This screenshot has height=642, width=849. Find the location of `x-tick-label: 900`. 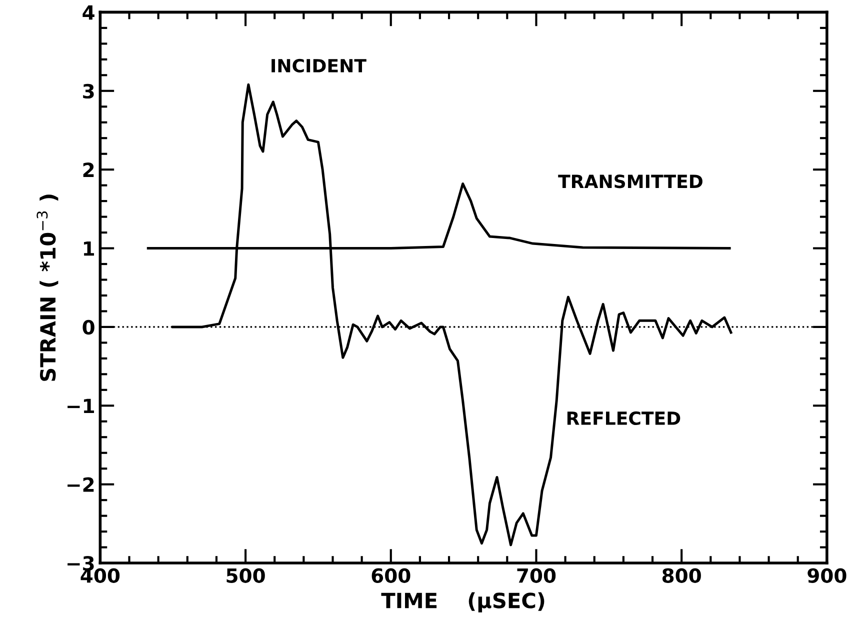

x-tick-label: 900 is located at coordinates (827, 575).